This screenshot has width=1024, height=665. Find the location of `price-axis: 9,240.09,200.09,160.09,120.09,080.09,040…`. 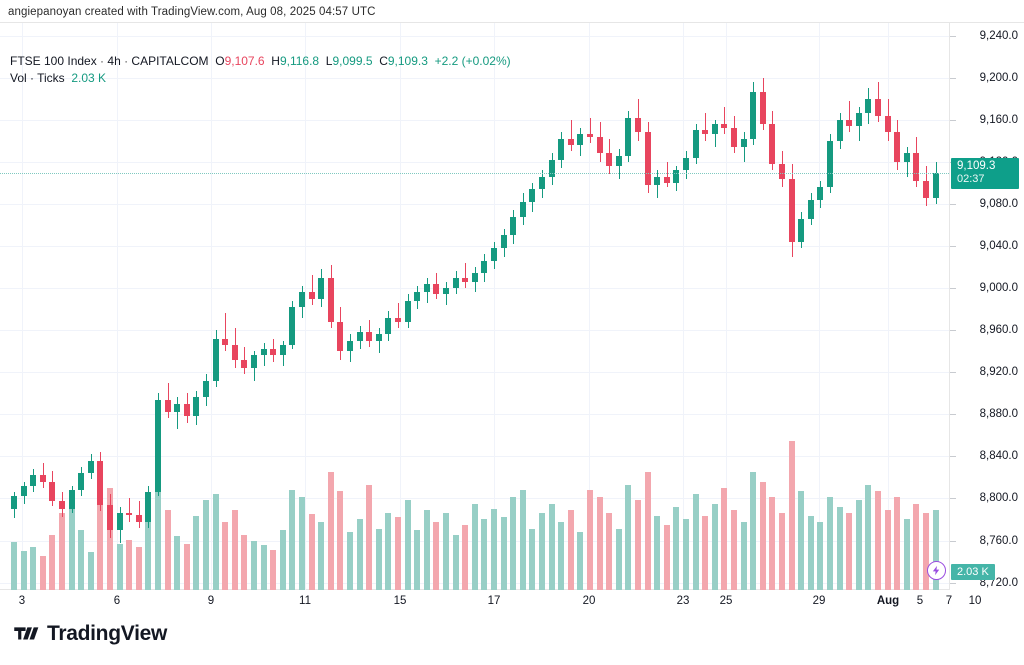

price-axis: 9,240.09,200.09,160.09,120.09,080.09,040… is located at coordinates (986, 307).